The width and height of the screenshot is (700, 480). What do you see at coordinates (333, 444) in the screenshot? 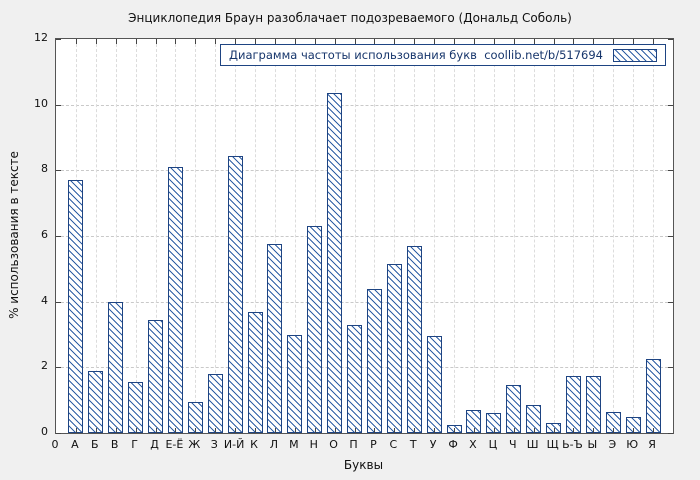
I see `x-tick-label: О` at bounding box center [333, 444].